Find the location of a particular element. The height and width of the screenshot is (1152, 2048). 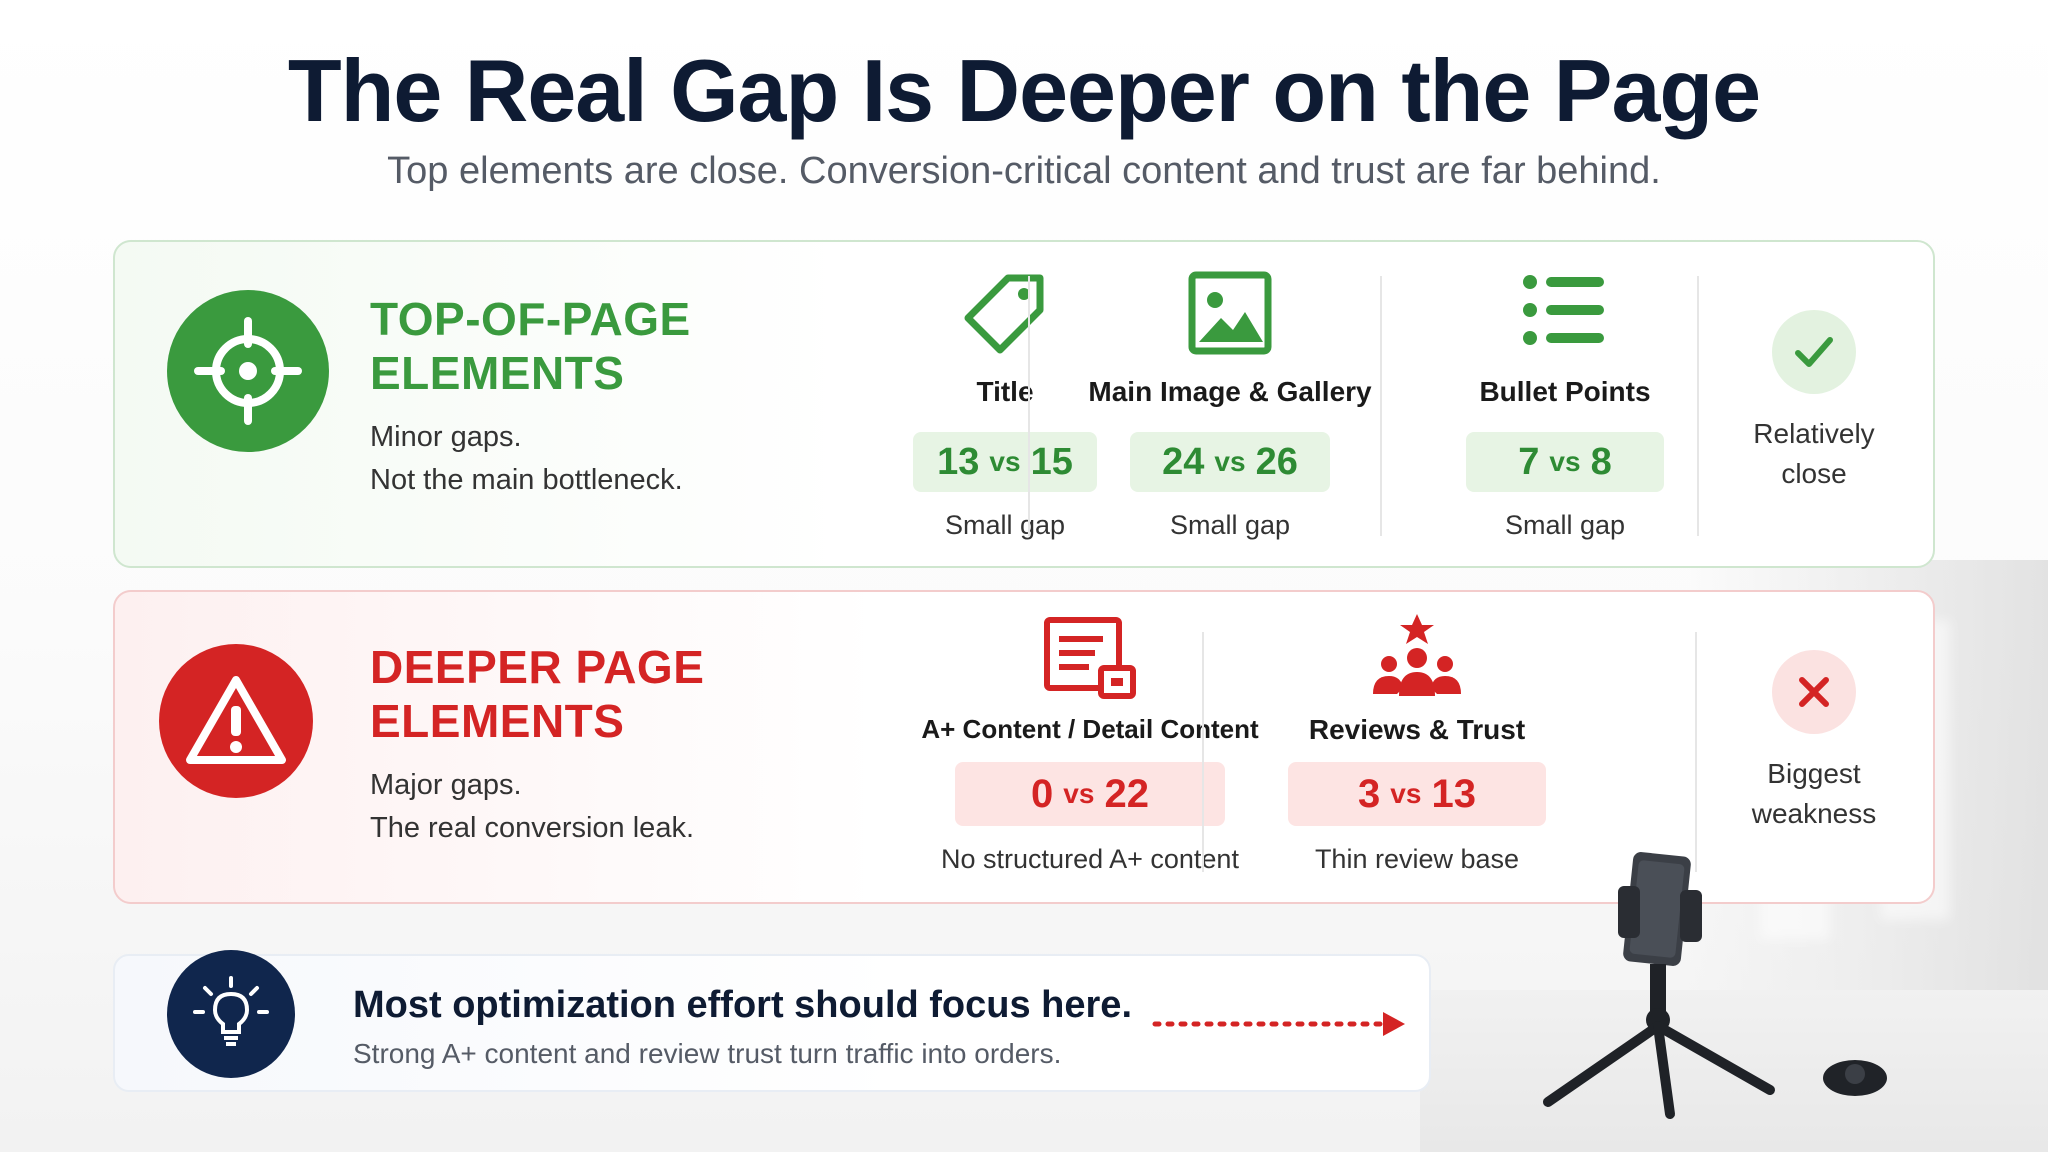

metric-note: Thin review base is located at coordinates (1417, 859).